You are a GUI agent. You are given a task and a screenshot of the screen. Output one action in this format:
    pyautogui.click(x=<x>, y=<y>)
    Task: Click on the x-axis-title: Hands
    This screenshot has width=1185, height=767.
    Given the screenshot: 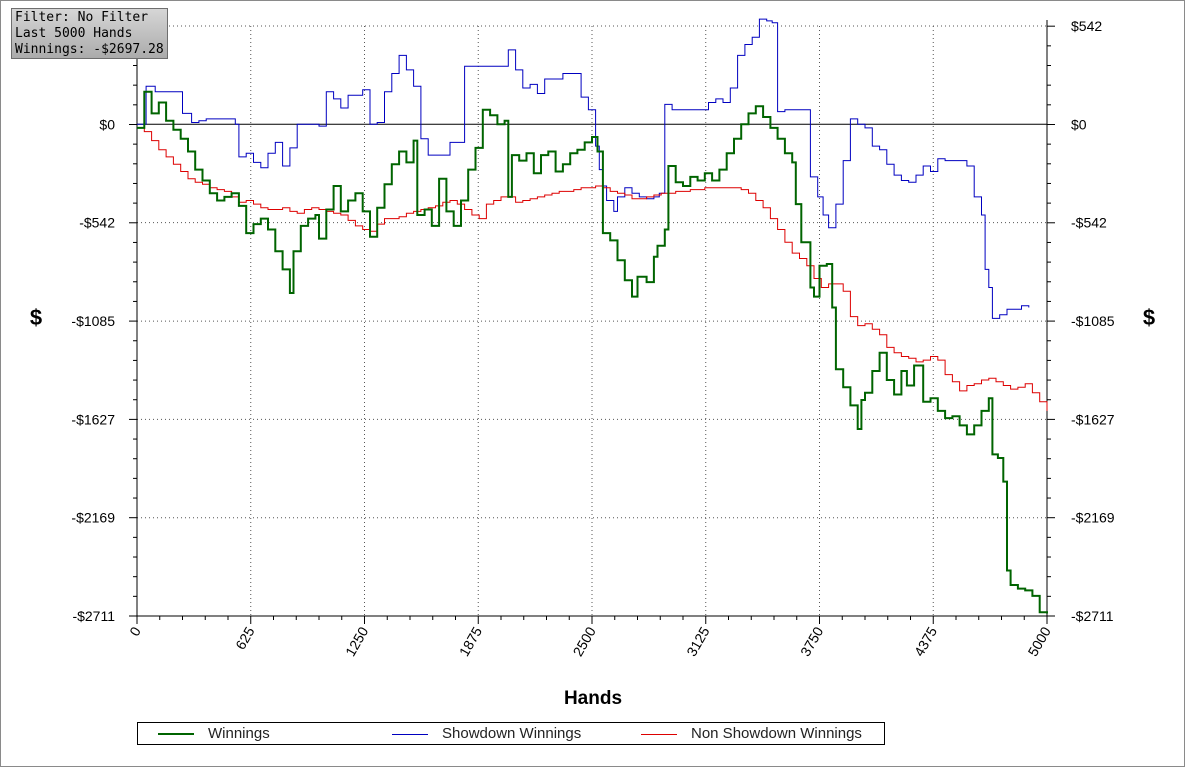 What is the action you would take?
    pyautogui.click(x=593, y=698)
    